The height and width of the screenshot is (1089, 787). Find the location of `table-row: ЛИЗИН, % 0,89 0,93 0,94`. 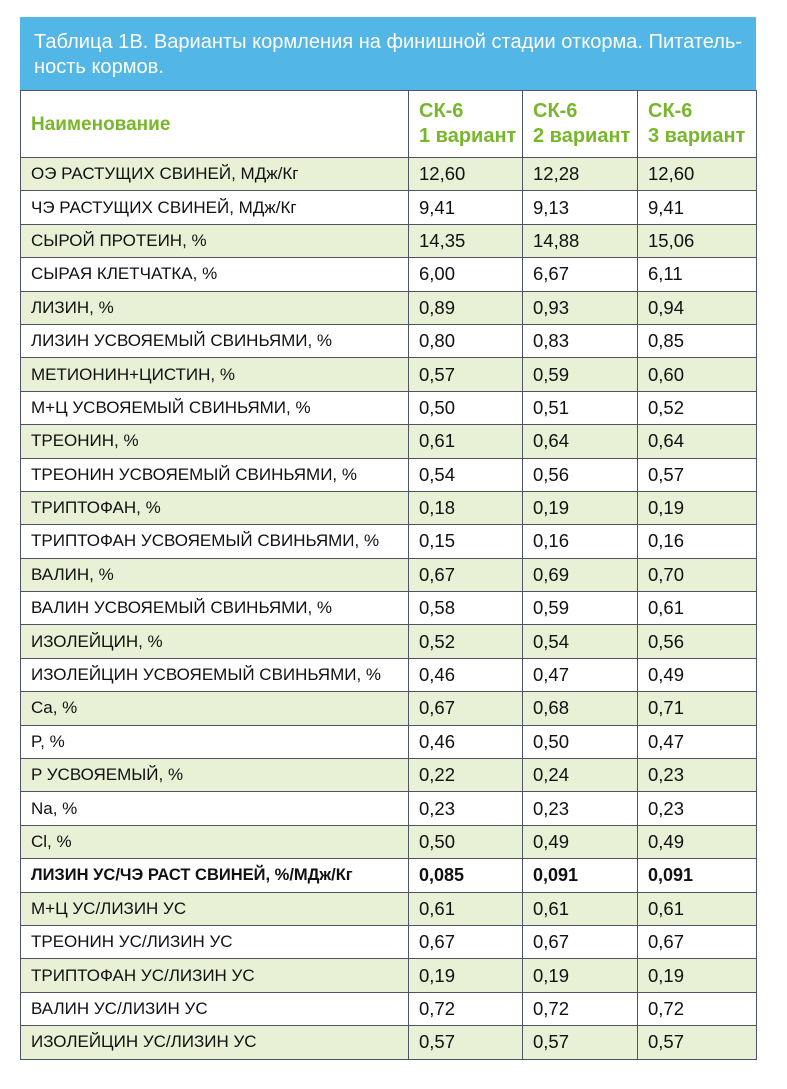

table-row: ЛИЗИН, % 0,89 0,93 0,94 is located at coordinates (388, 307).